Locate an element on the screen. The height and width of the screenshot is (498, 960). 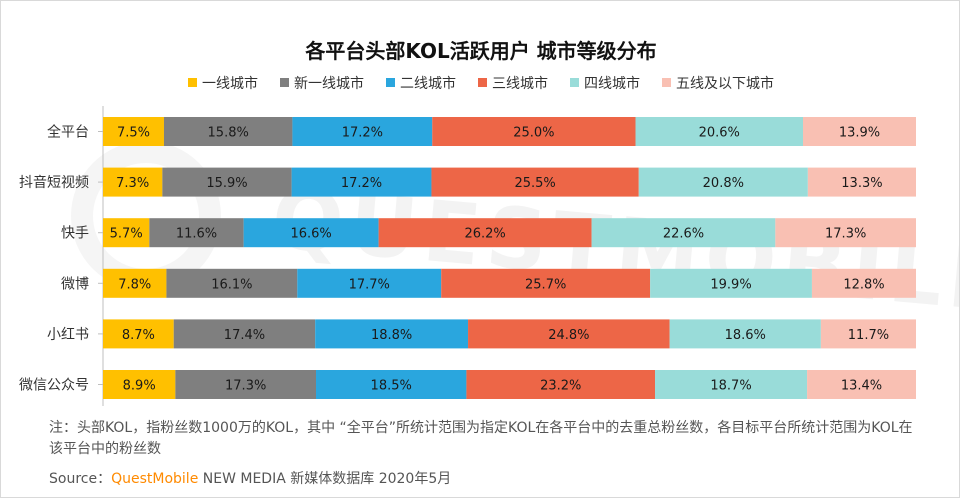
data-label: 20.8% is located at coordinates (723, 183).